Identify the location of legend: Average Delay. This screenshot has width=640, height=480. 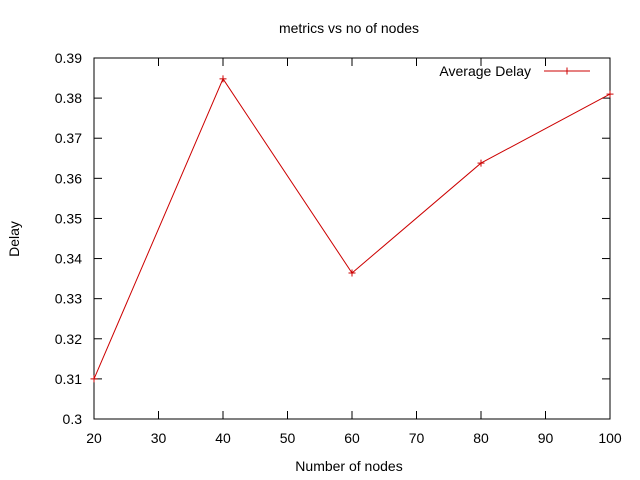
(514, 71).